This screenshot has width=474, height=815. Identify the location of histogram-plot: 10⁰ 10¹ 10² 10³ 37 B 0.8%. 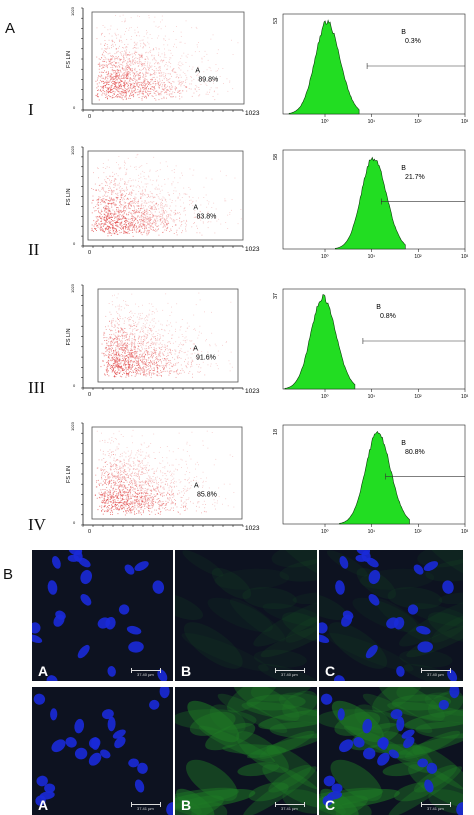
(371, 344).